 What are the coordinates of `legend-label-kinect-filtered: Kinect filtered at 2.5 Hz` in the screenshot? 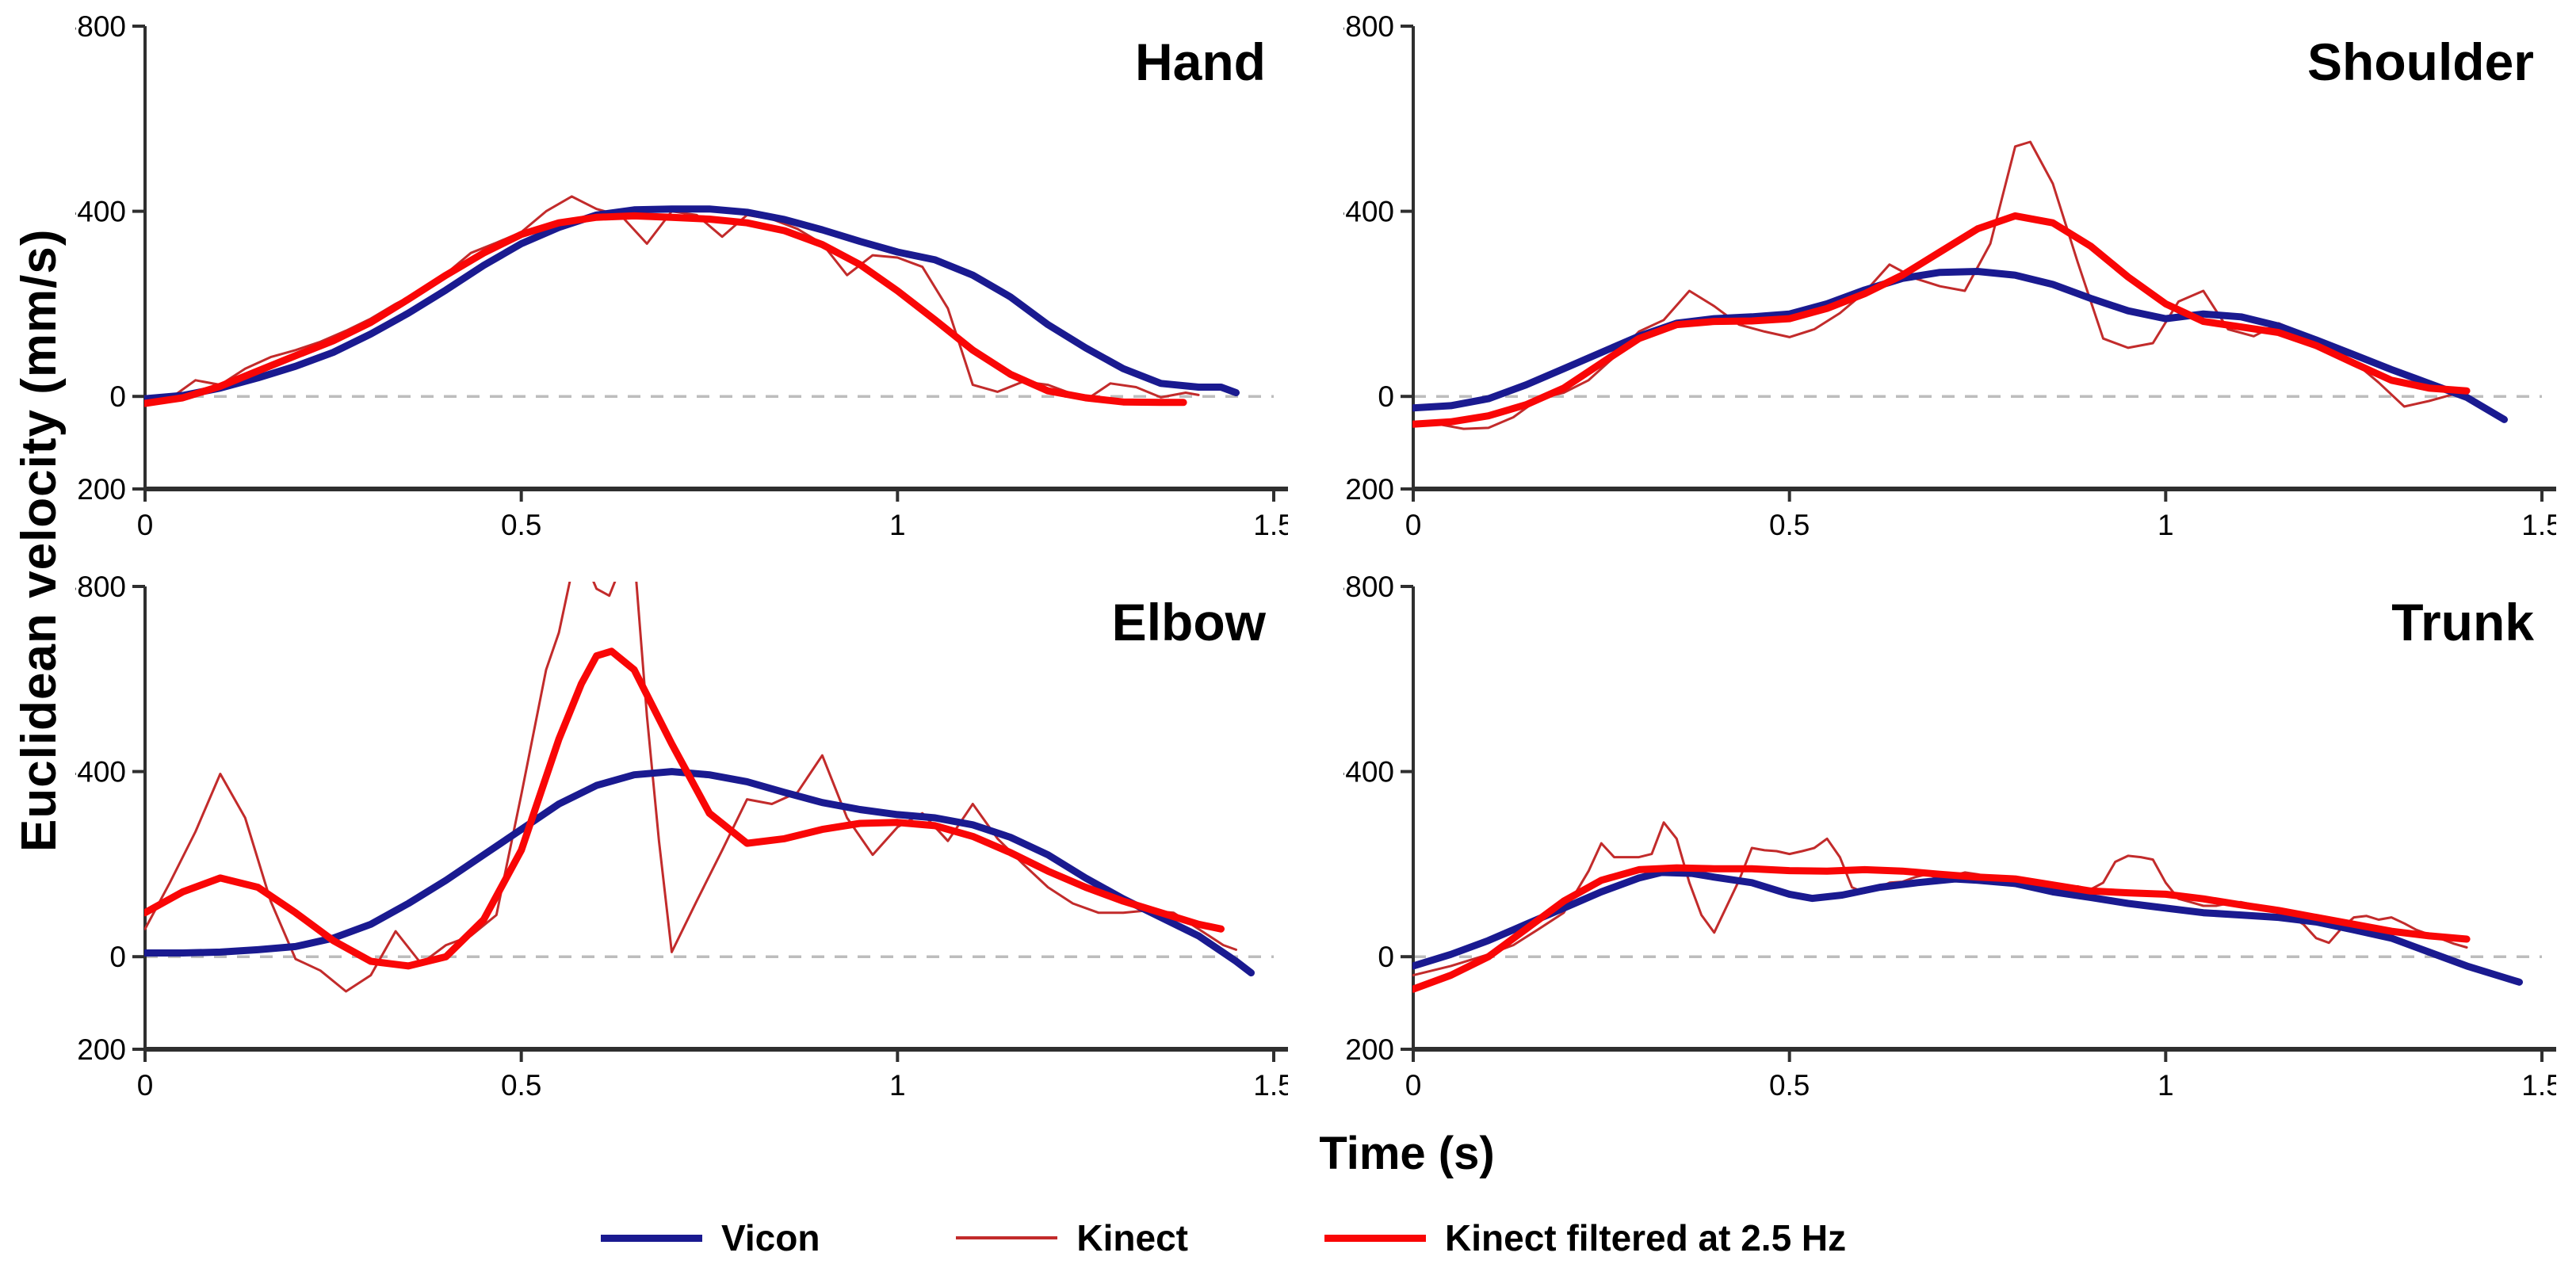 It's located at (1646, 1237).